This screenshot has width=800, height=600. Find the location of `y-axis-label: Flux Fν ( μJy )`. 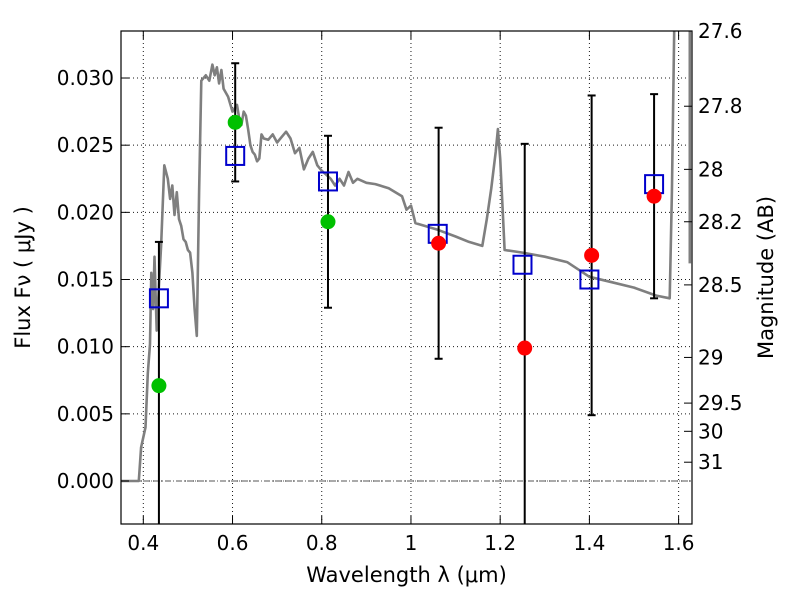

y-axis-label: Flux Fν ( μJy ) is located at coordinates (23, 277).